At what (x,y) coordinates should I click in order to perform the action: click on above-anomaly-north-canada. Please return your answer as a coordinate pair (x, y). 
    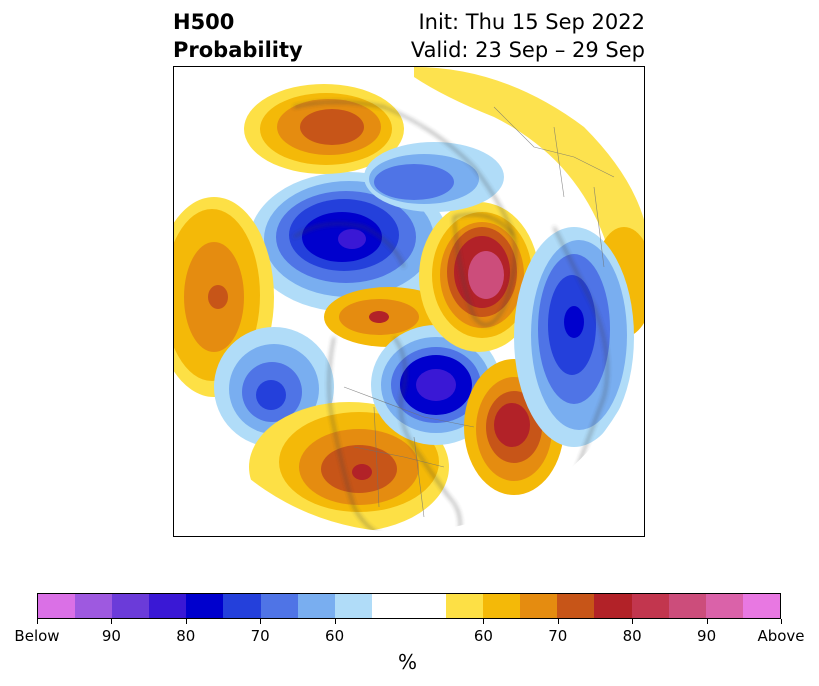
    Looking at the image, I should click on (389, 317).